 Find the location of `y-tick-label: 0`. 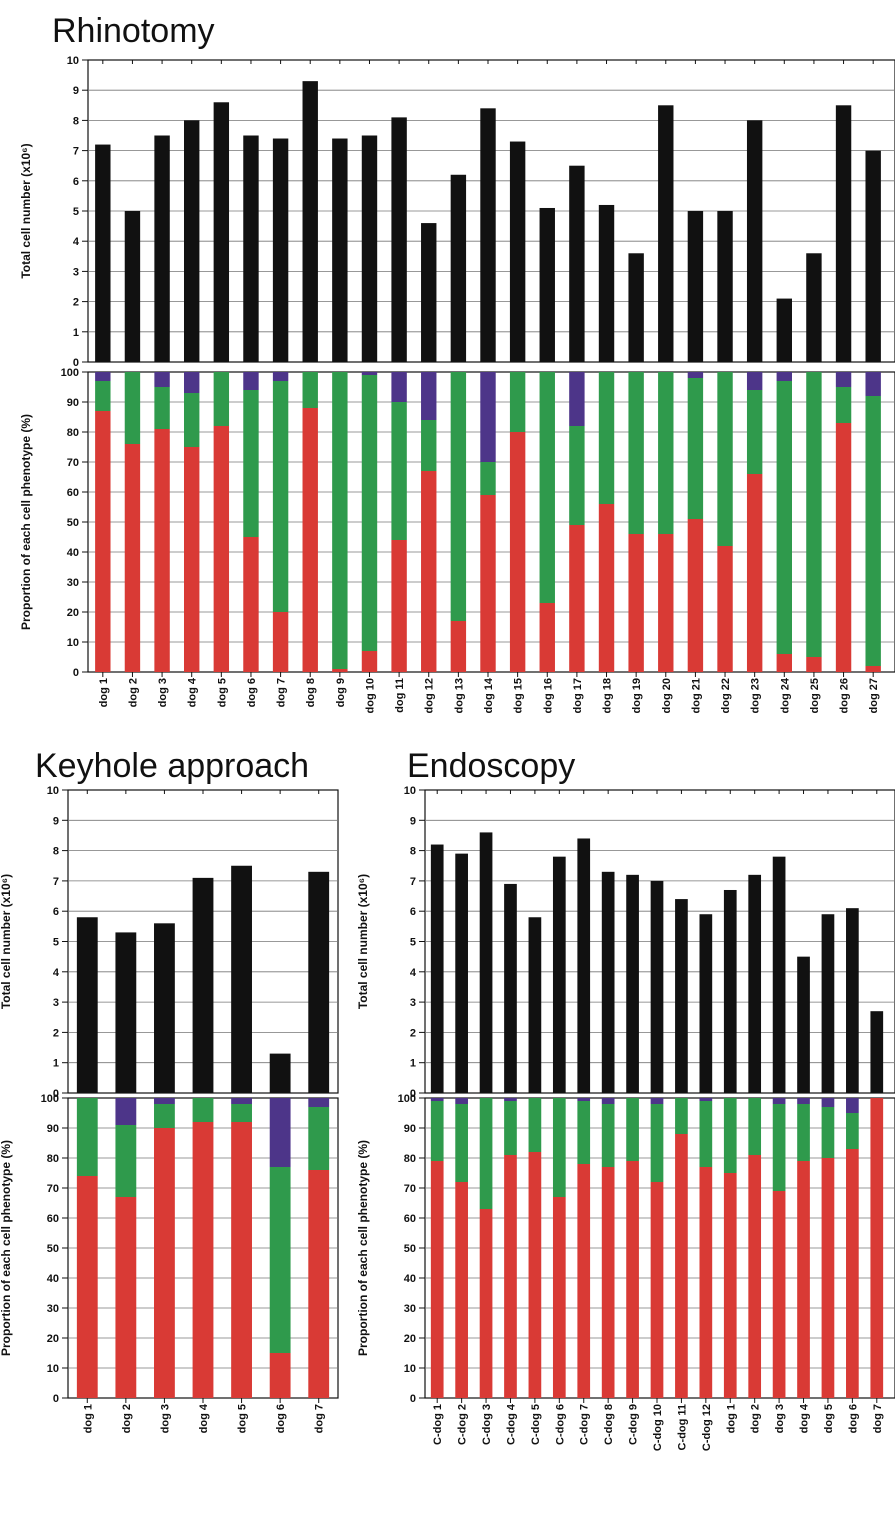

y-tick-label: 0 is located at coordinates (76, 673).